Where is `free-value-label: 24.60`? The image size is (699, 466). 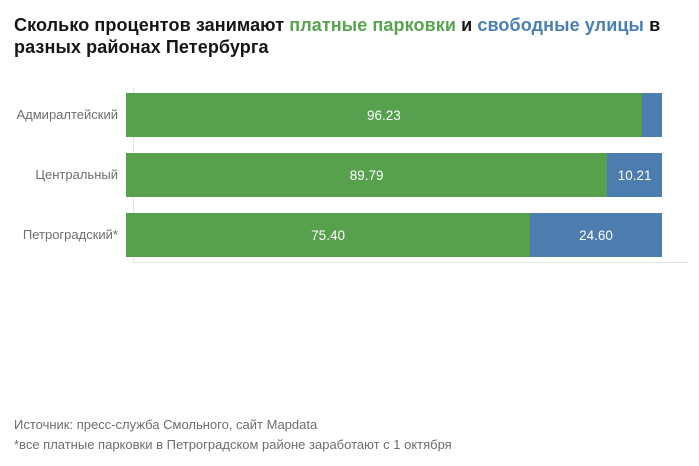
free-value-label: 24.60 is located at coordinates (596, 235).